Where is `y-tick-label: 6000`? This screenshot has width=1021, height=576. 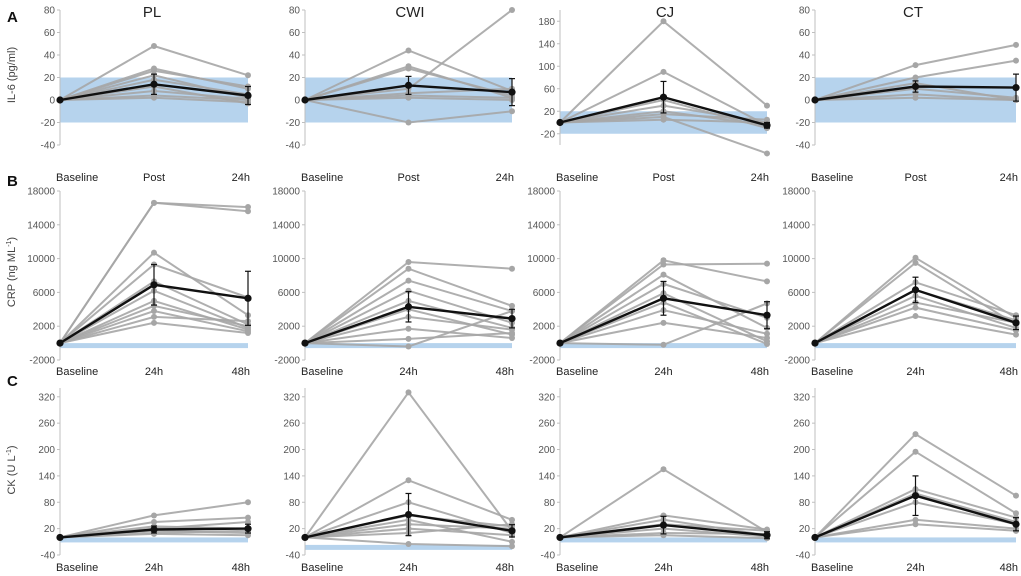
y-tick-label: 6000 is located at coordinates (544, 293).